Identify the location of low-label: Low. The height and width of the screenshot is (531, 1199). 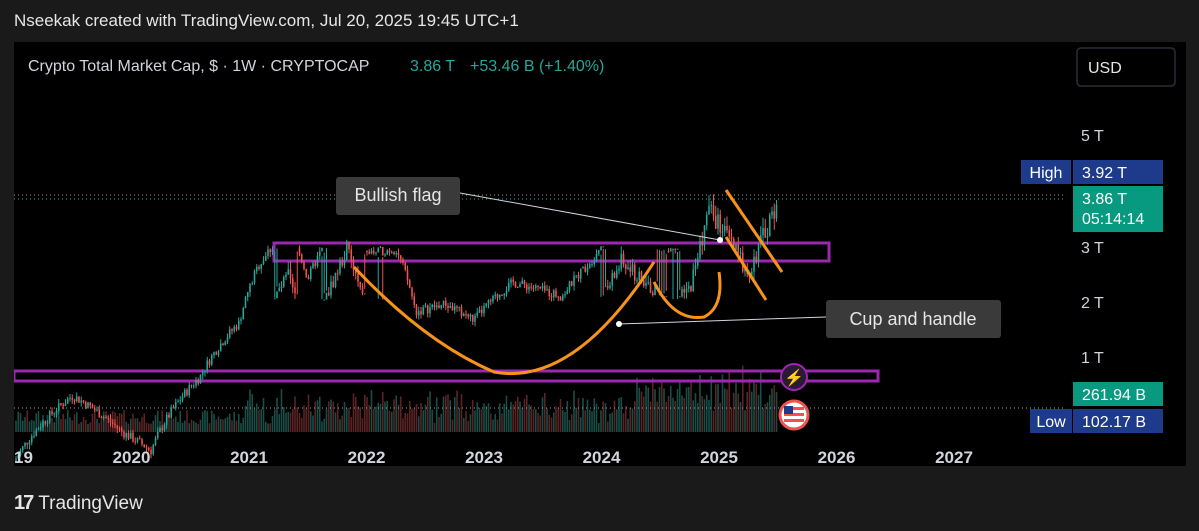
(1051, 422).